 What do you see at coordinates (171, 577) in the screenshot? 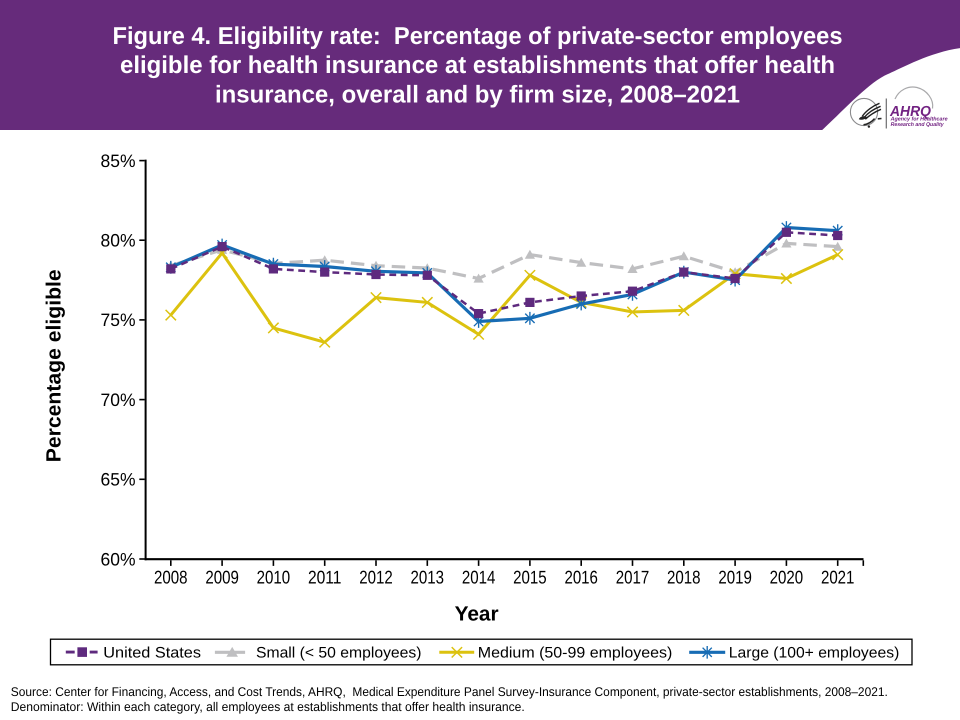
I see `svg-text: 2008` at bounding box center [171, 577].